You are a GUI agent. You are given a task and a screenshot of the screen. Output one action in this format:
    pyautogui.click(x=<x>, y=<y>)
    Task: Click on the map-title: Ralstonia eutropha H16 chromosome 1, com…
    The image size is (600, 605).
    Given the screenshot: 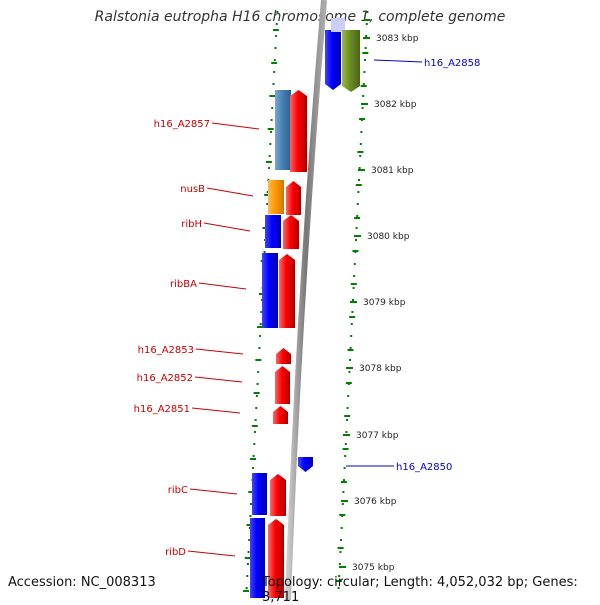 What is the action you would take?
    pyautogui.click(x=300, y=17)
    